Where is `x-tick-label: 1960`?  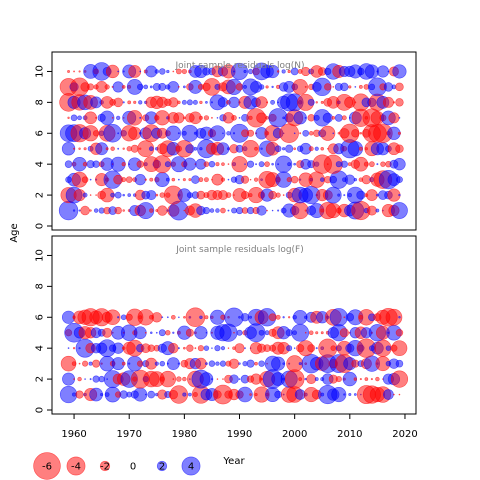 x-tick-label: 1960 is located at coordinates (73, 434).